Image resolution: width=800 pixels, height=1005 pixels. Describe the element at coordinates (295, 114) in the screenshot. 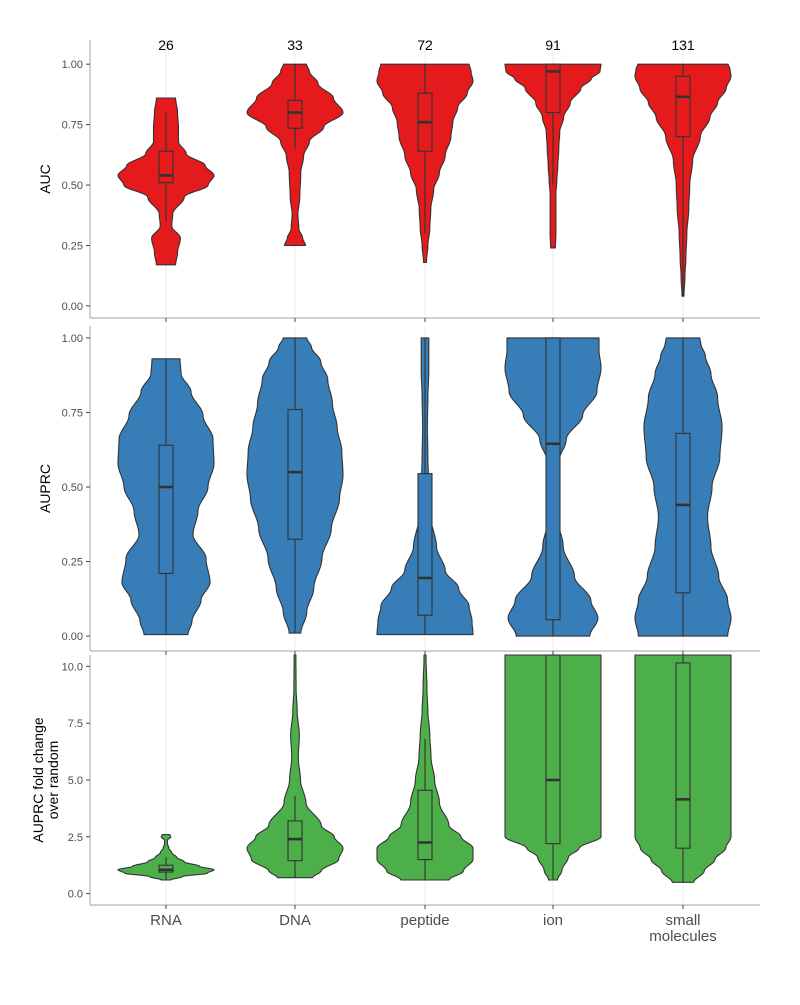

I see `box-auc-dna` at that location.